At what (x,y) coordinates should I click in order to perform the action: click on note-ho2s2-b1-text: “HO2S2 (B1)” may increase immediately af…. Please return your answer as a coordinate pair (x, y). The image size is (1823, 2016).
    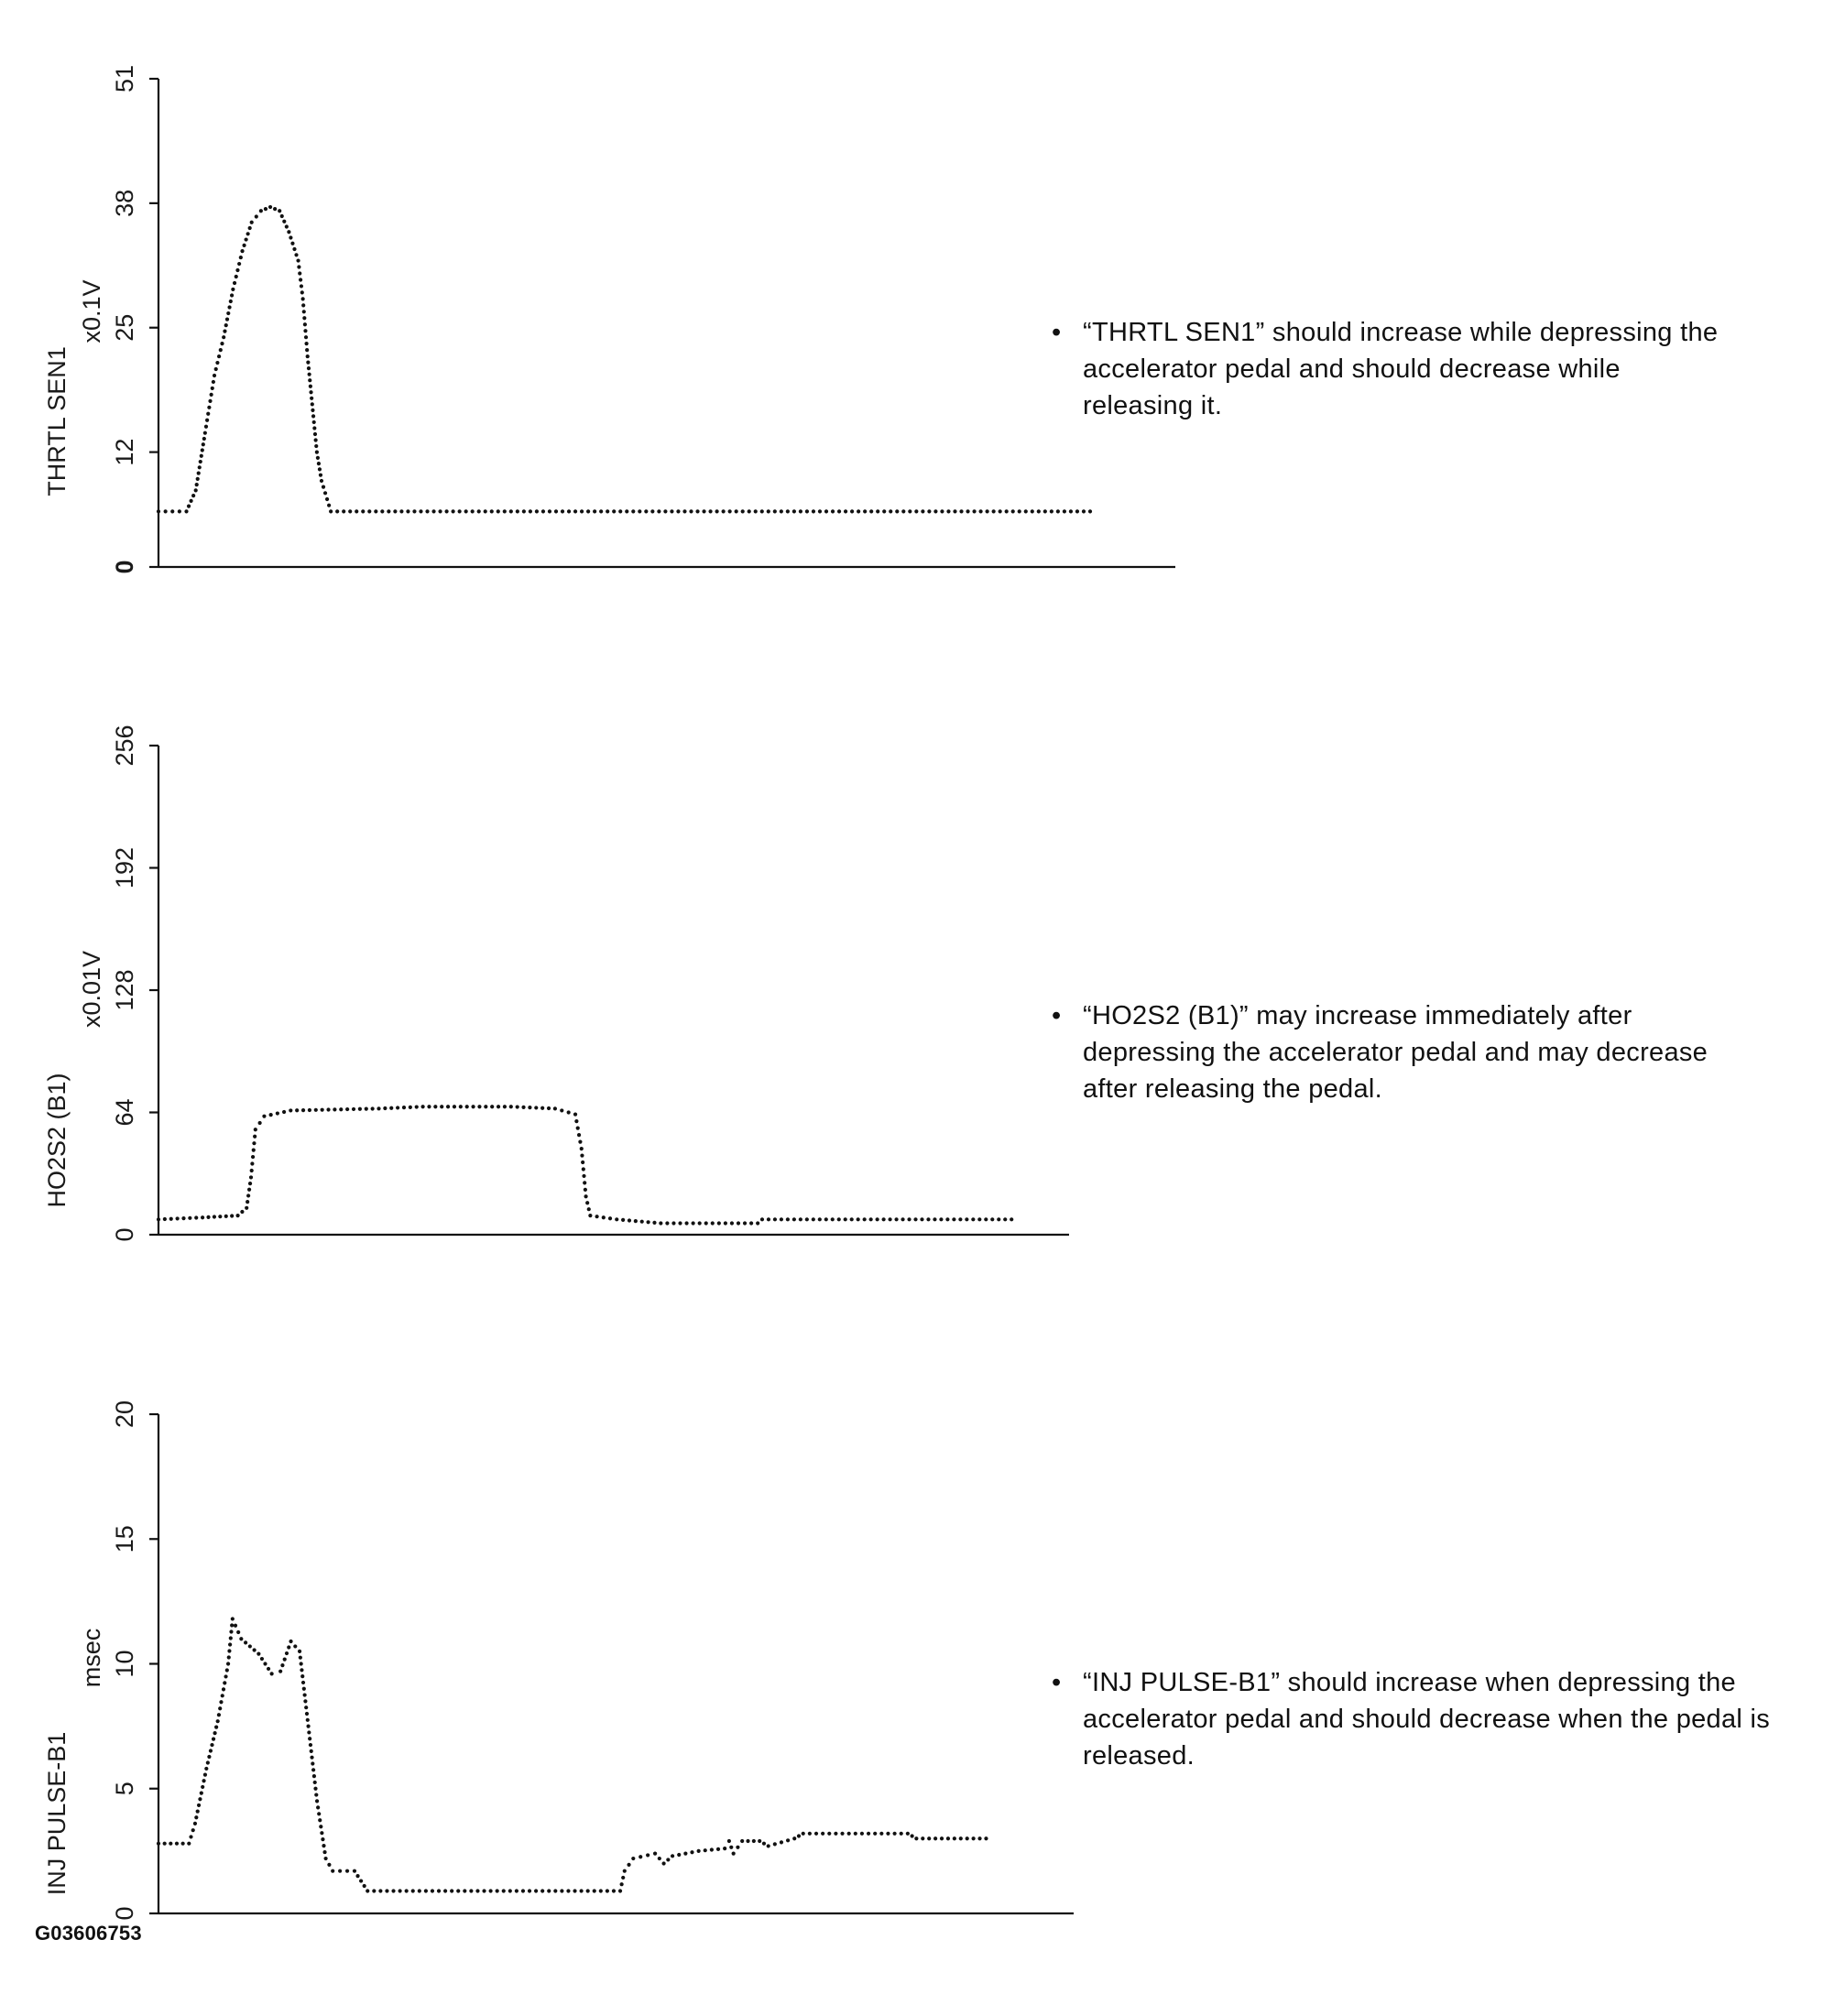
    Looking at the image, I should click on (1395, 1052).